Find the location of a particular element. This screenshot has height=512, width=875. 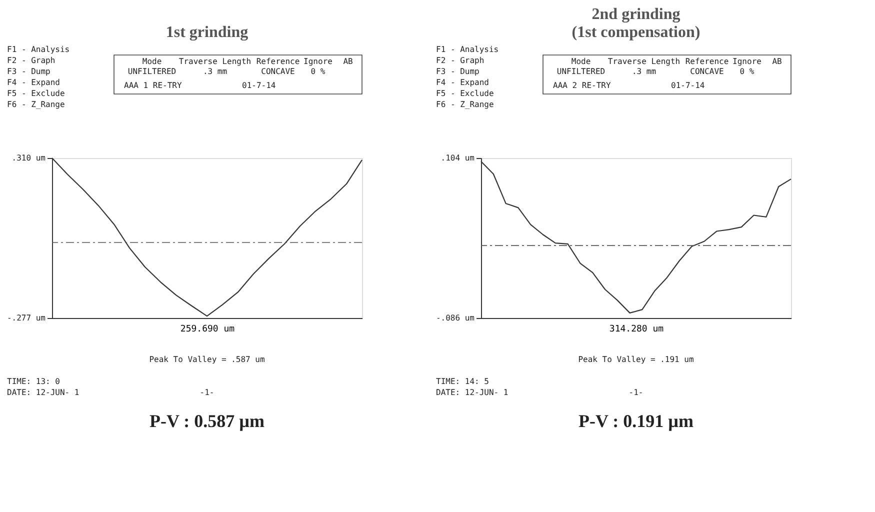

y-tick-label: -.086 um is located at coordinates (455, 318).